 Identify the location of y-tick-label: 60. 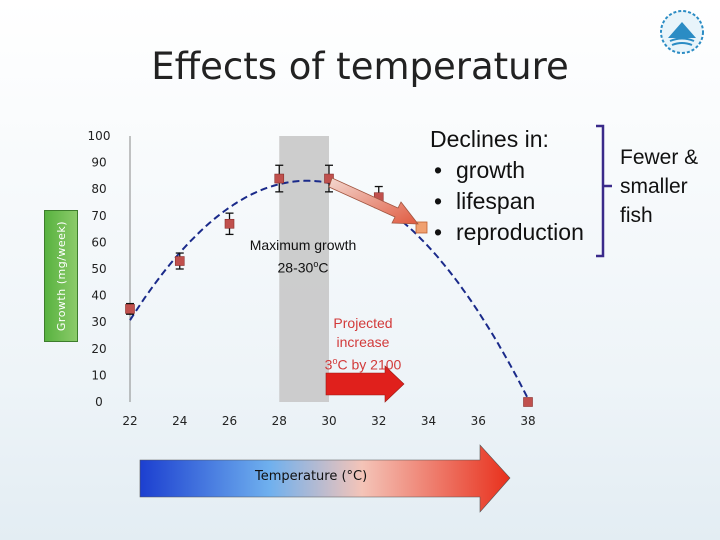
(98, 242).